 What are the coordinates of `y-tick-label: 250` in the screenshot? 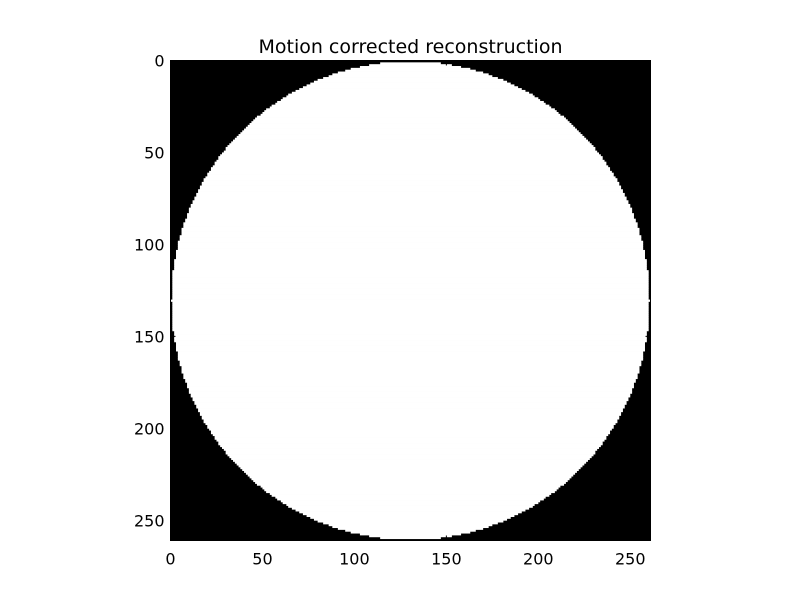 It's located at (149, 520).